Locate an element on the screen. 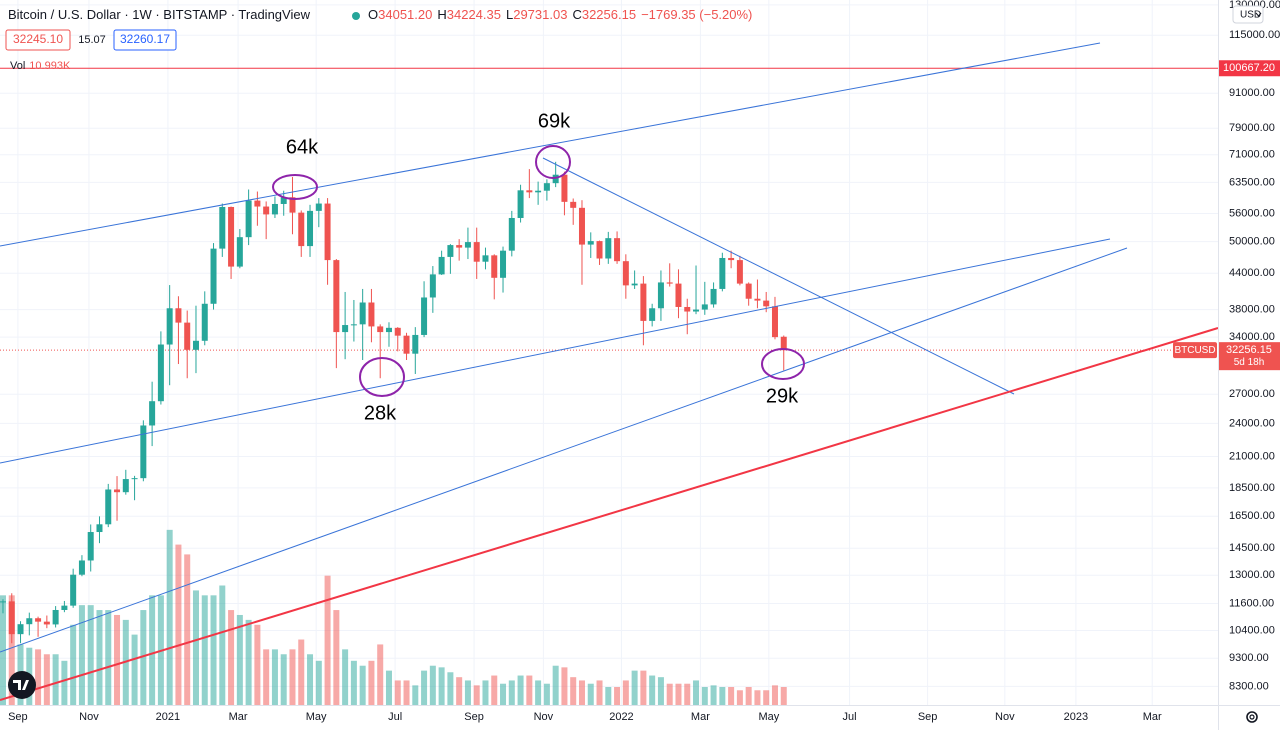 The width and height of the screenshot is (1280, 730). y-tick-label: 11600.00 is located at coordinates (1251, 603).